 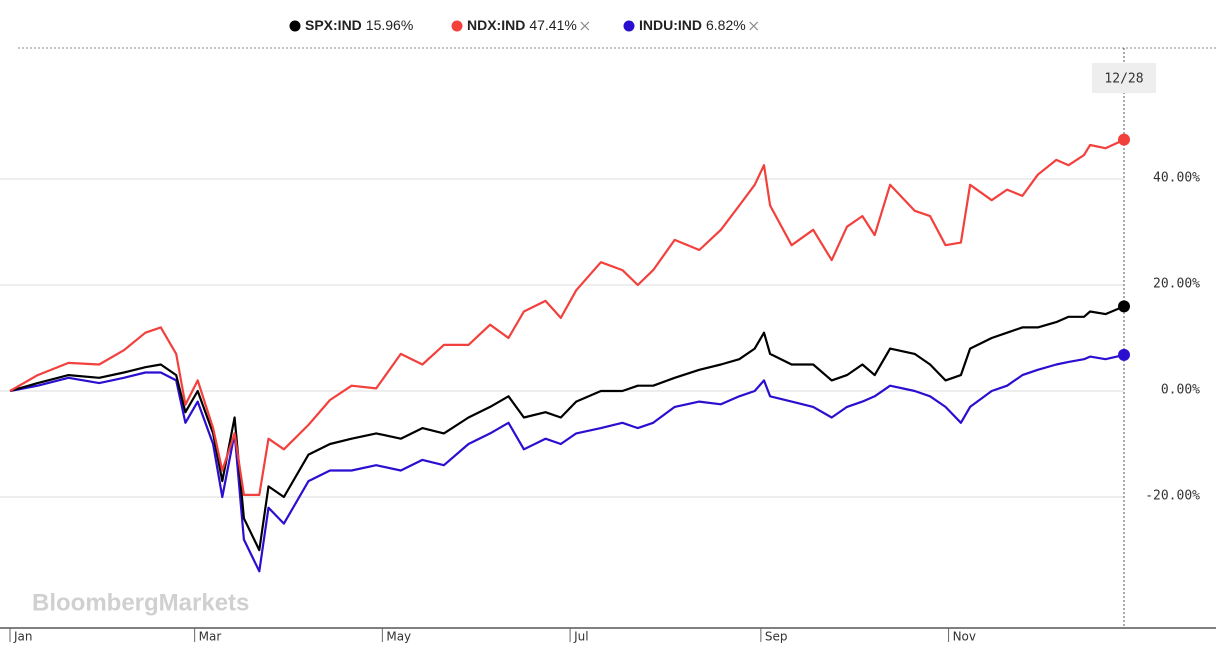 I want to click on y-tick-label: 40.00%, so click(x=1176, y=177).